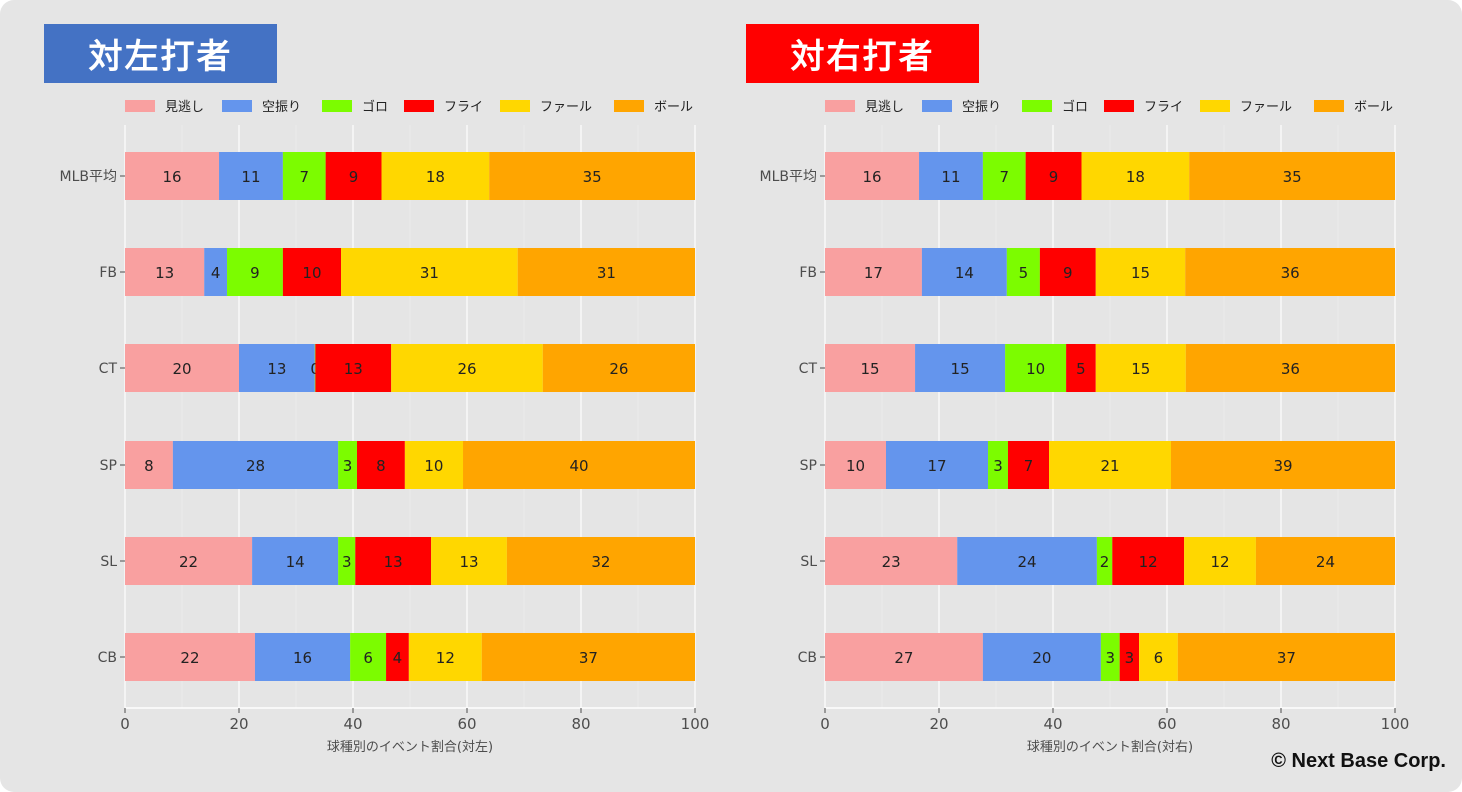  I want to click on data-label: 3, so click(347, 562).